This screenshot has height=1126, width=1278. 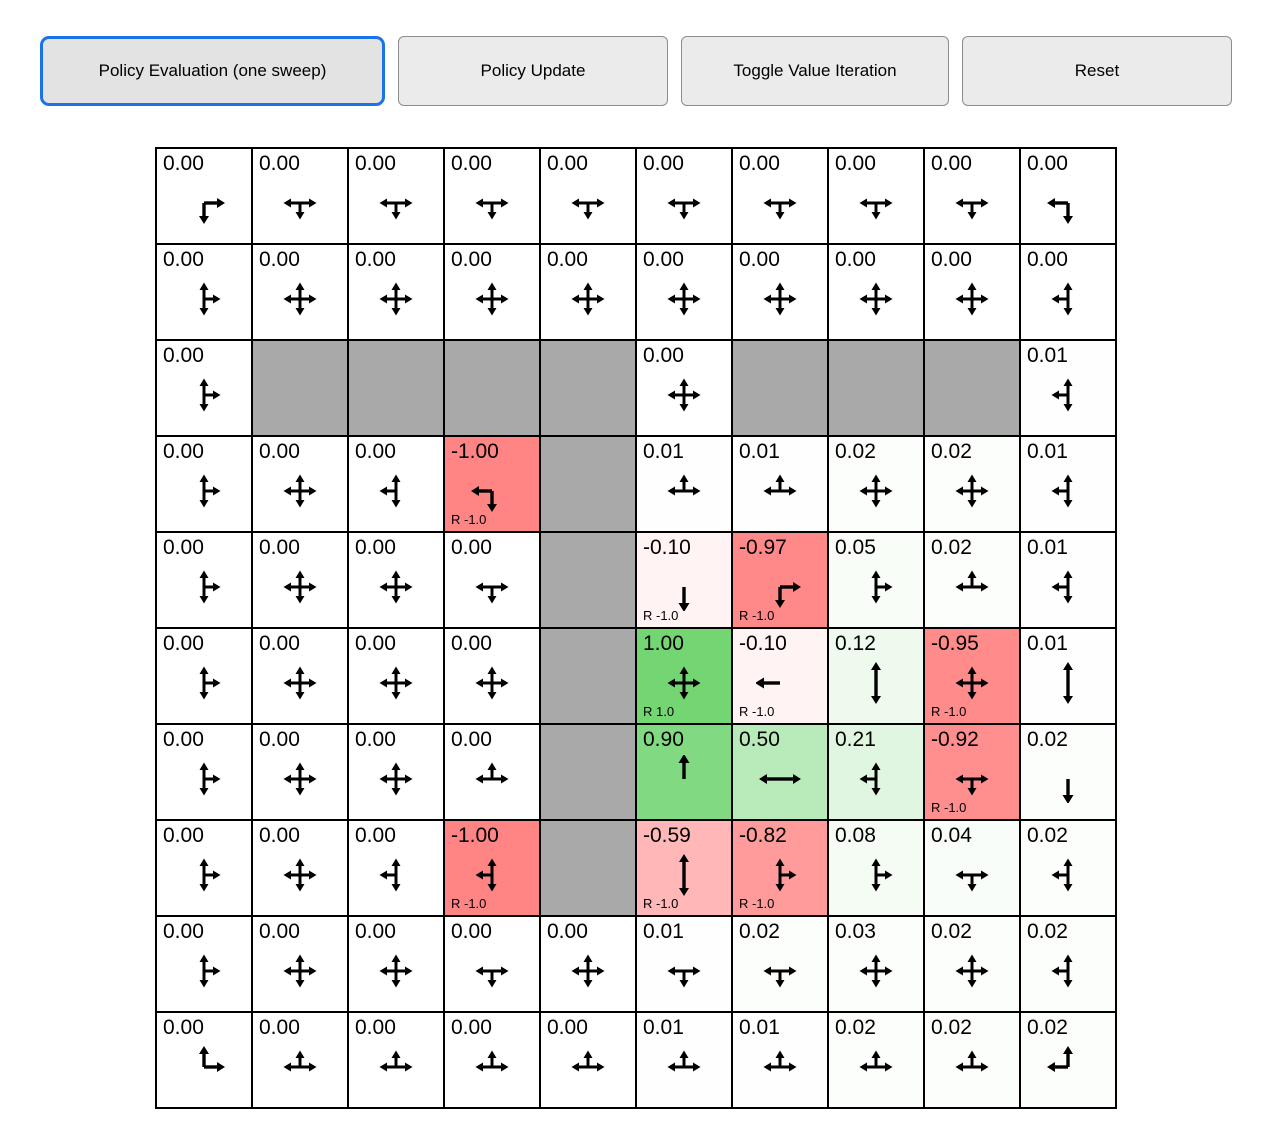 What do you see at coordinates (763, 547) in the screenshot?
I see `cell-value: -0.97` at bounding box center [763, 547].